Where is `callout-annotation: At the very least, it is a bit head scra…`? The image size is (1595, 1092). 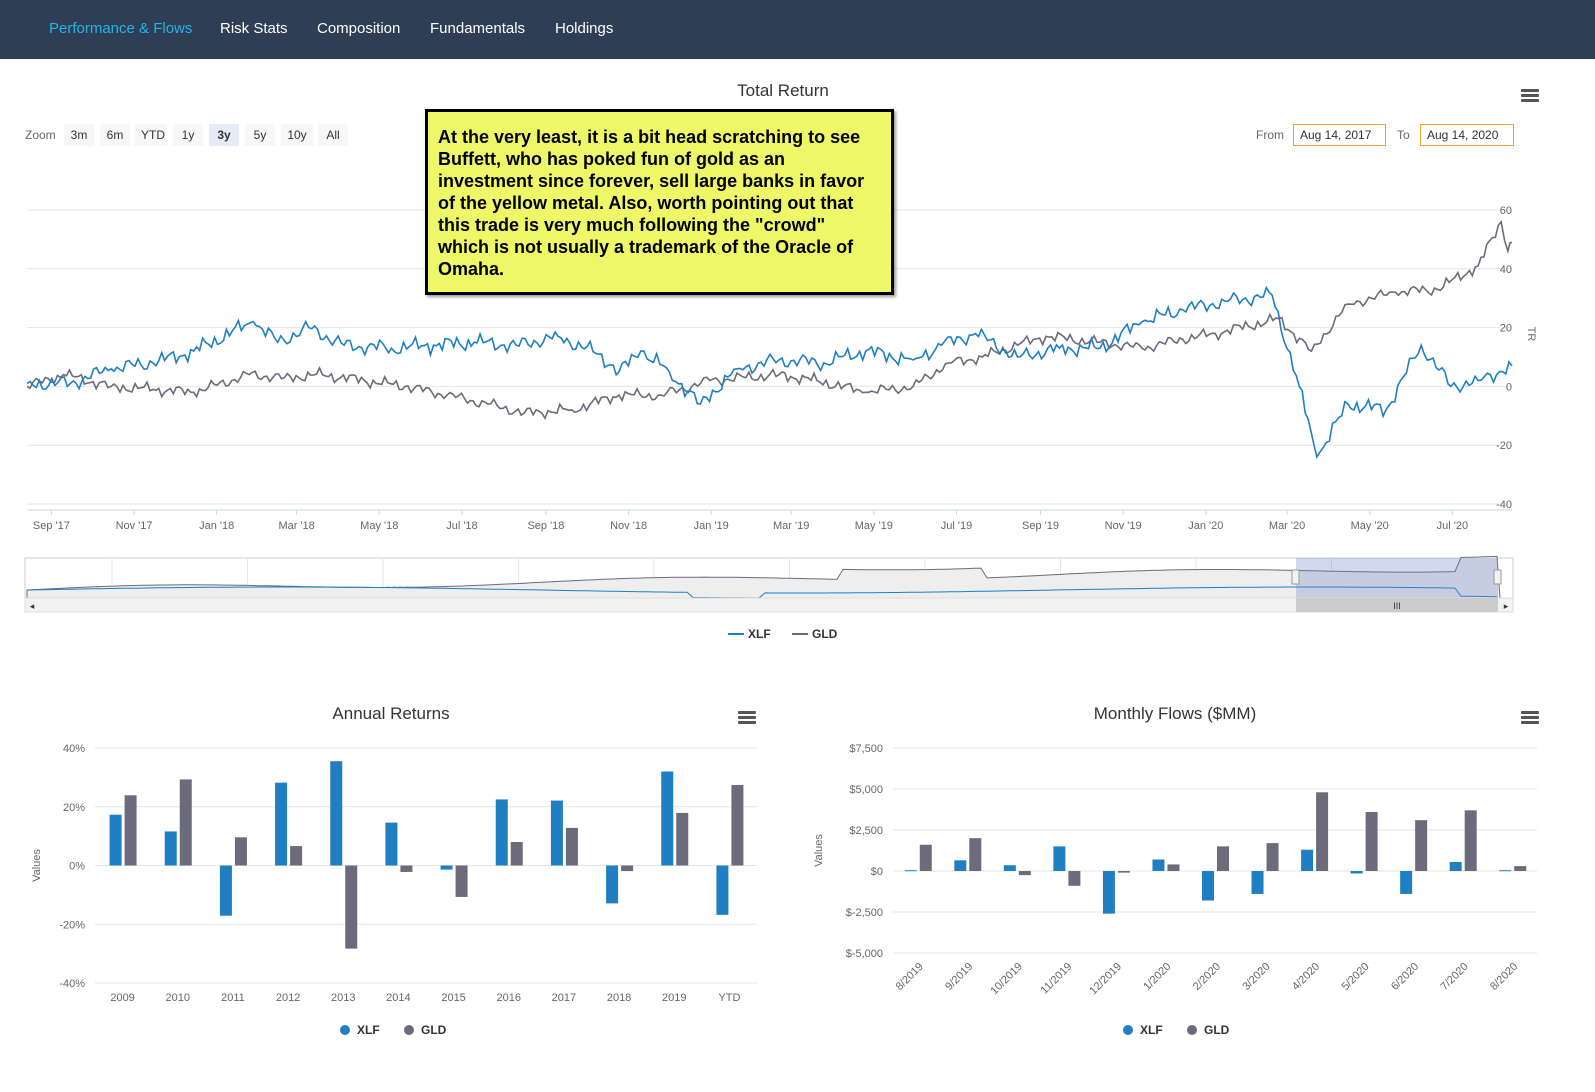 callout-annotation: At the very least, it is a bit head scra… is located at coordinates (659, 202).